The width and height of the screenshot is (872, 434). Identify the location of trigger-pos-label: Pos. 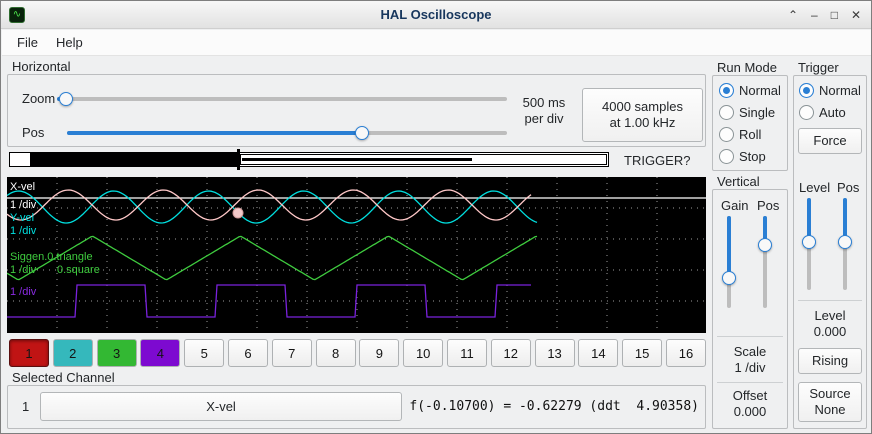
(848, 187).